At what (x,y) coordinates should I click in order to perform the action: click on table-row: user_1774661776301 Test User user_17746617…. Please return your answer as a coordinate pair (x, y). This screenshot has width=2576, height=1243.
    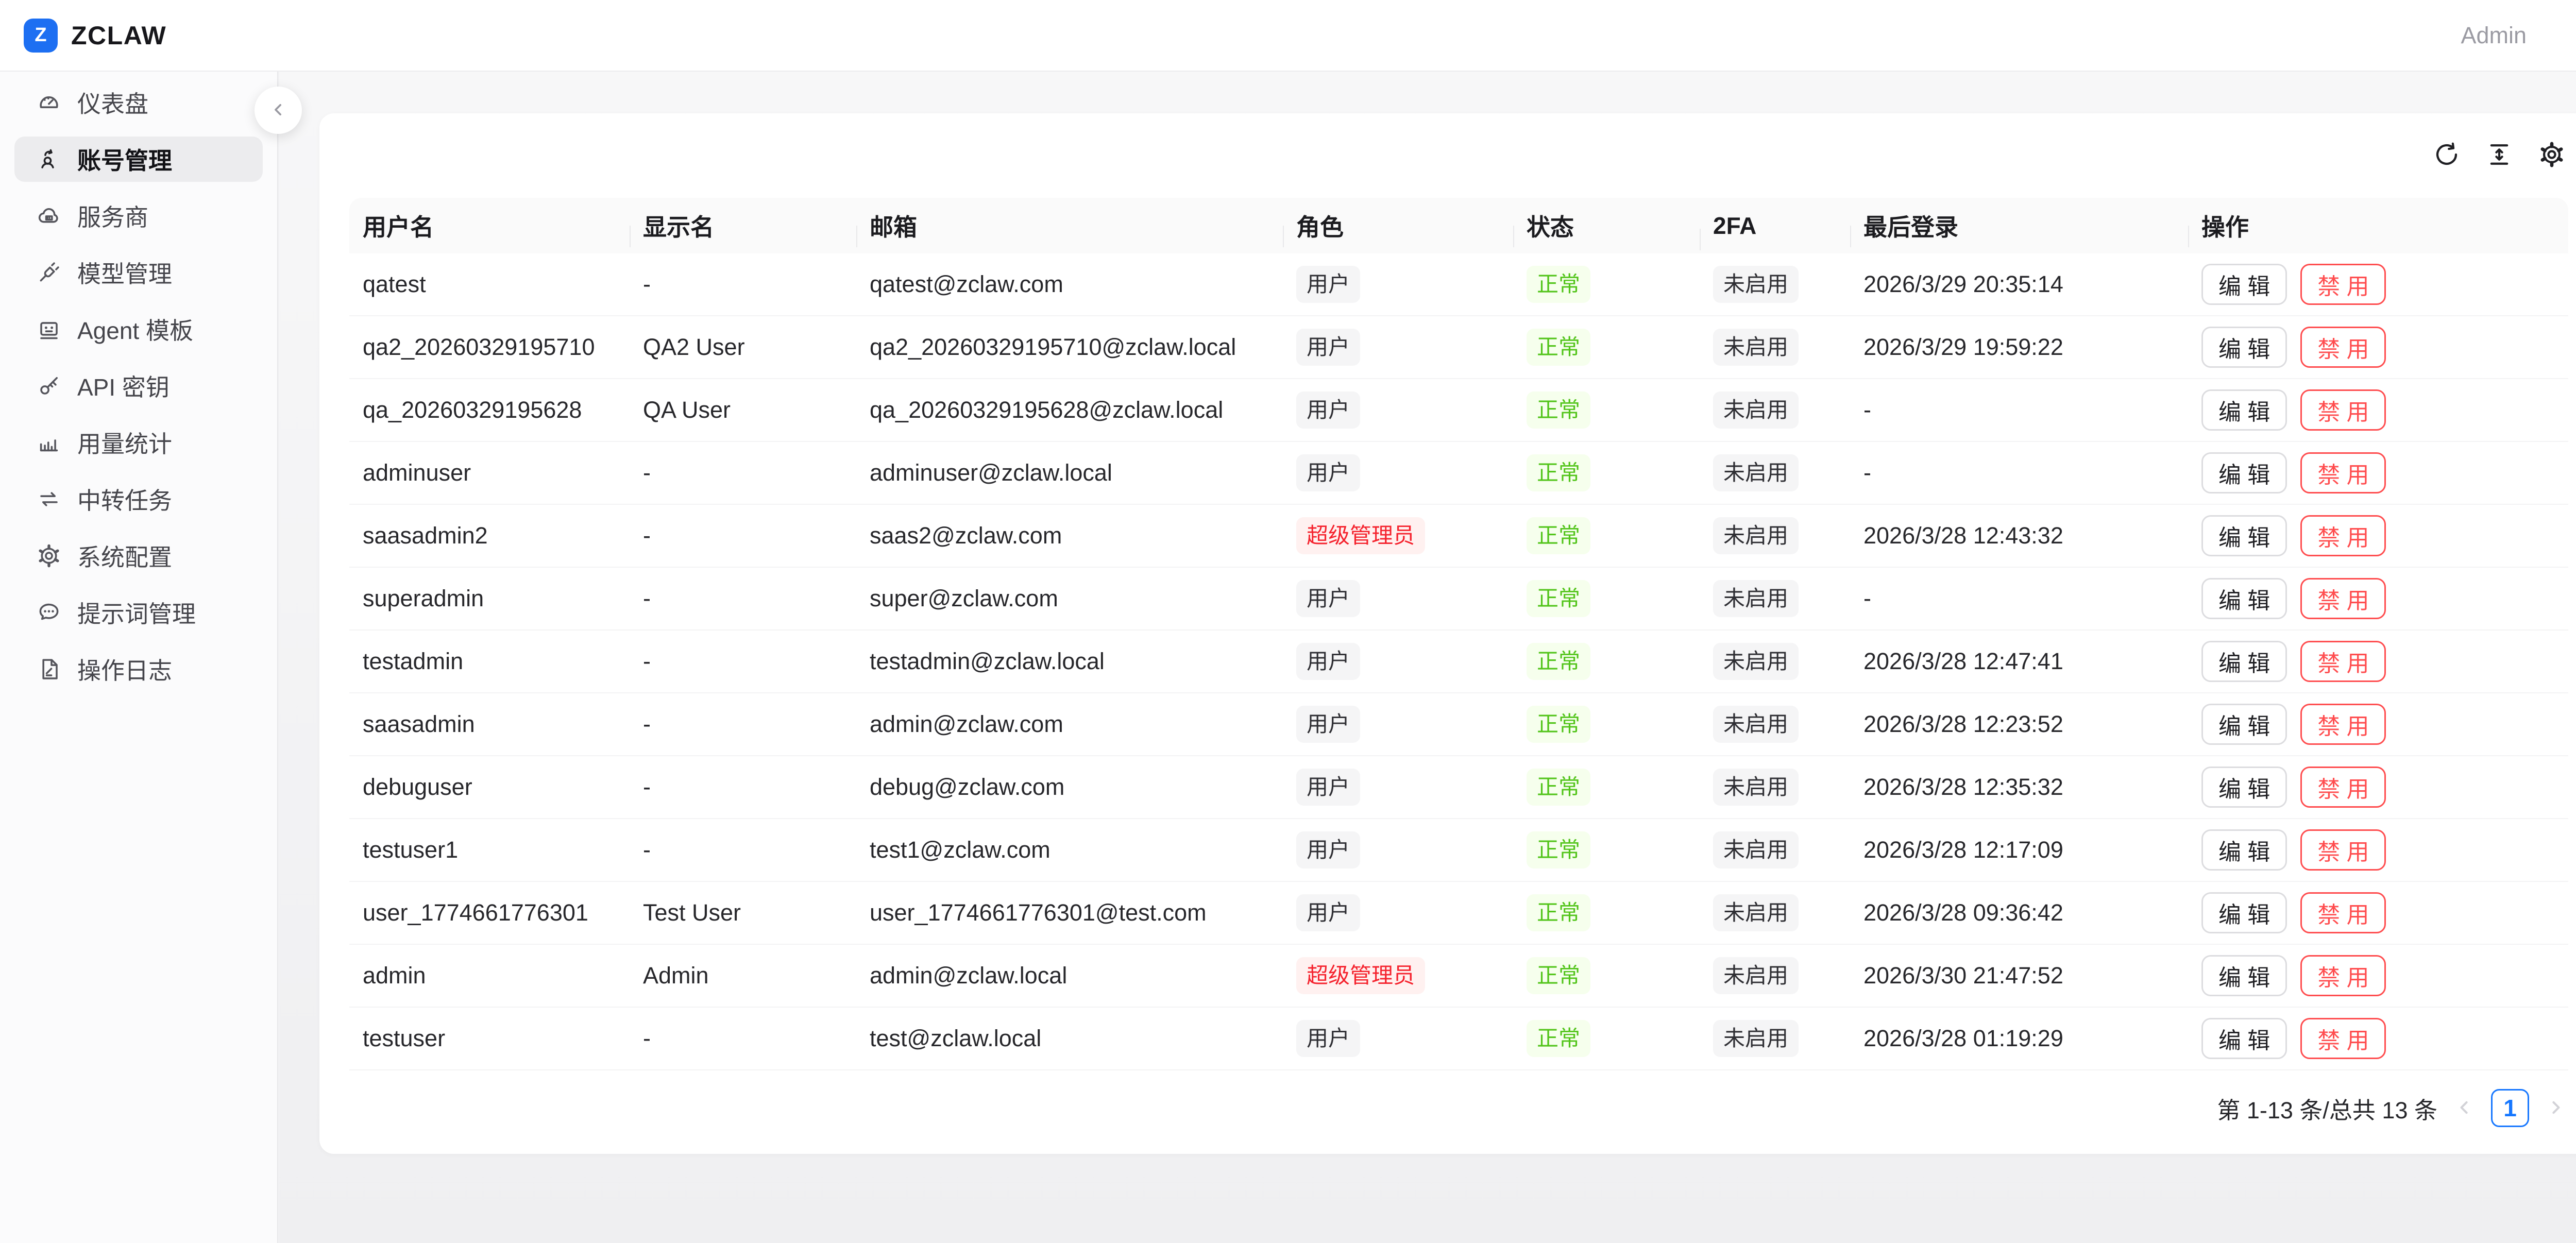
    Looking at the image, I should click on (1458, 913).